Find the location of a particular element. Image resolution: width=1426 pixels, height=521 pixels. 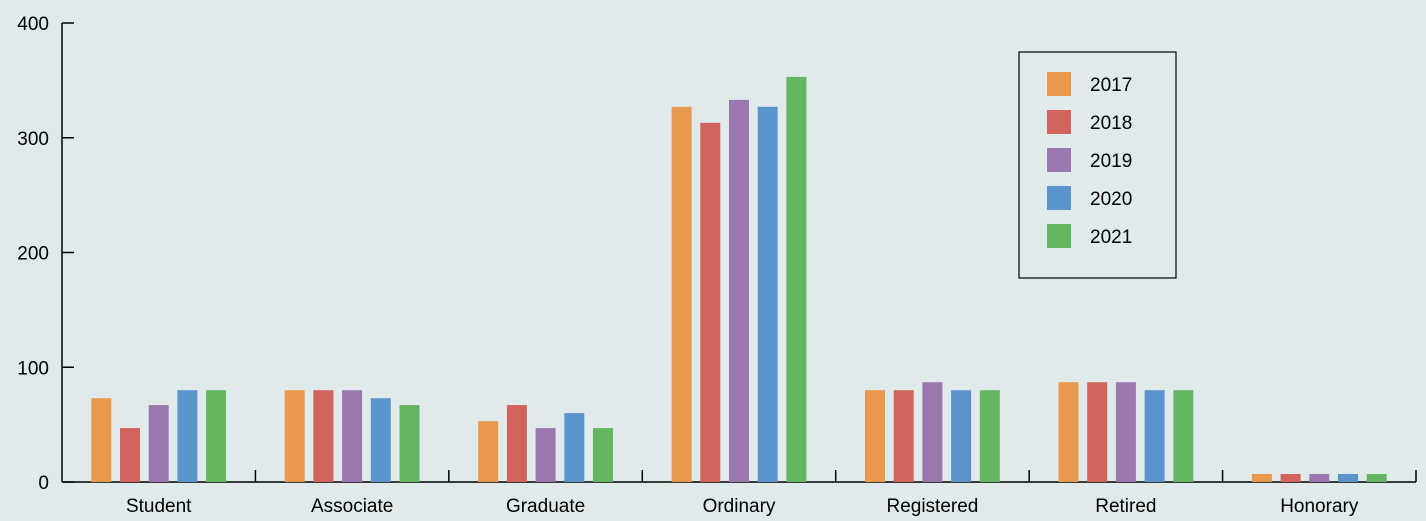

legend: 2017 2018 2019 2020 2021 is located at coordinates (1097, 165).